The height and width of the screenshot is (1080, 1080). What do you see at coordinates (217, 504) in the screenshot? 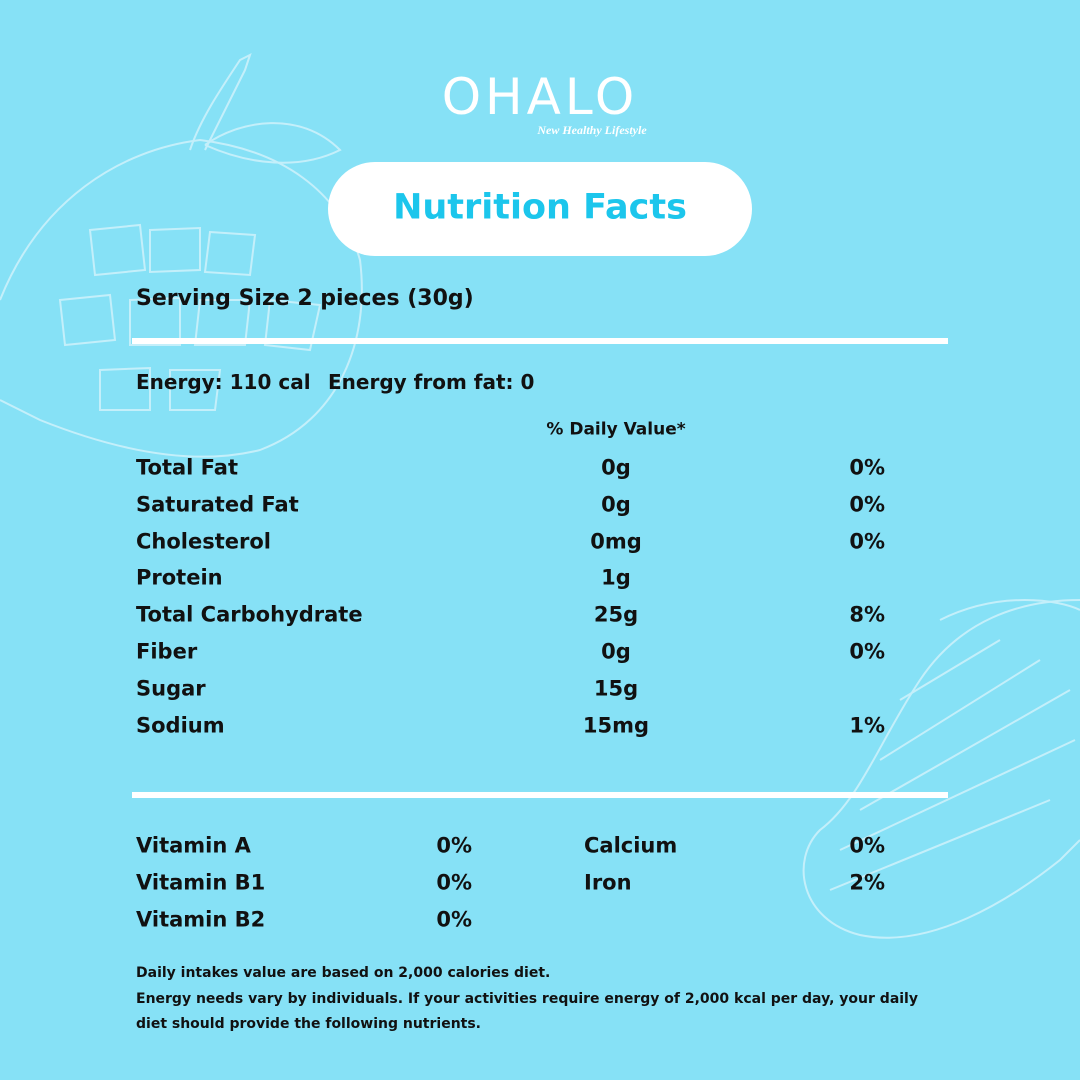
I see `nutrient-name: Saturated Fat` at bounding box center [217, 504].